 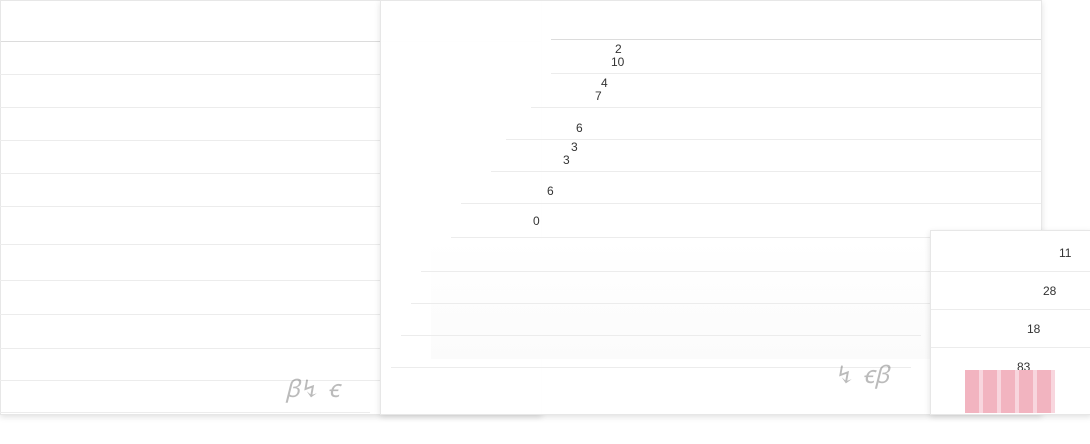 I want to click on row-value: 18, so click(x=1034, y=329).